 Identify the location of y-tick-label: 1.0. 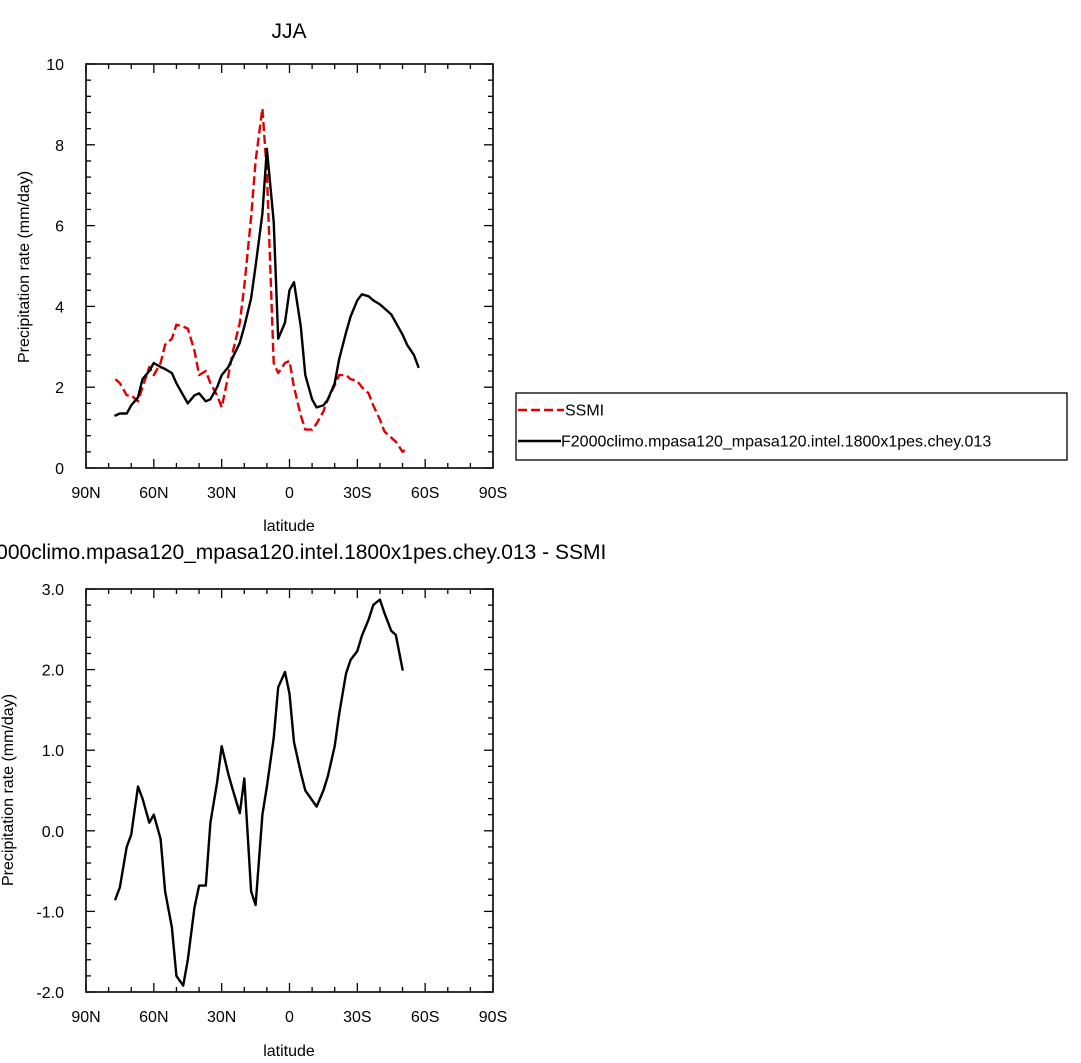
(53, 751).